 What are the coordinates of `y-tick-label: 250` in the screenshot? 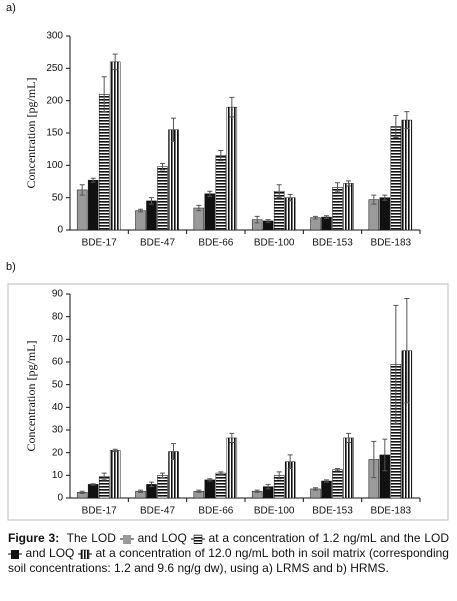 It's located at (54, 68).